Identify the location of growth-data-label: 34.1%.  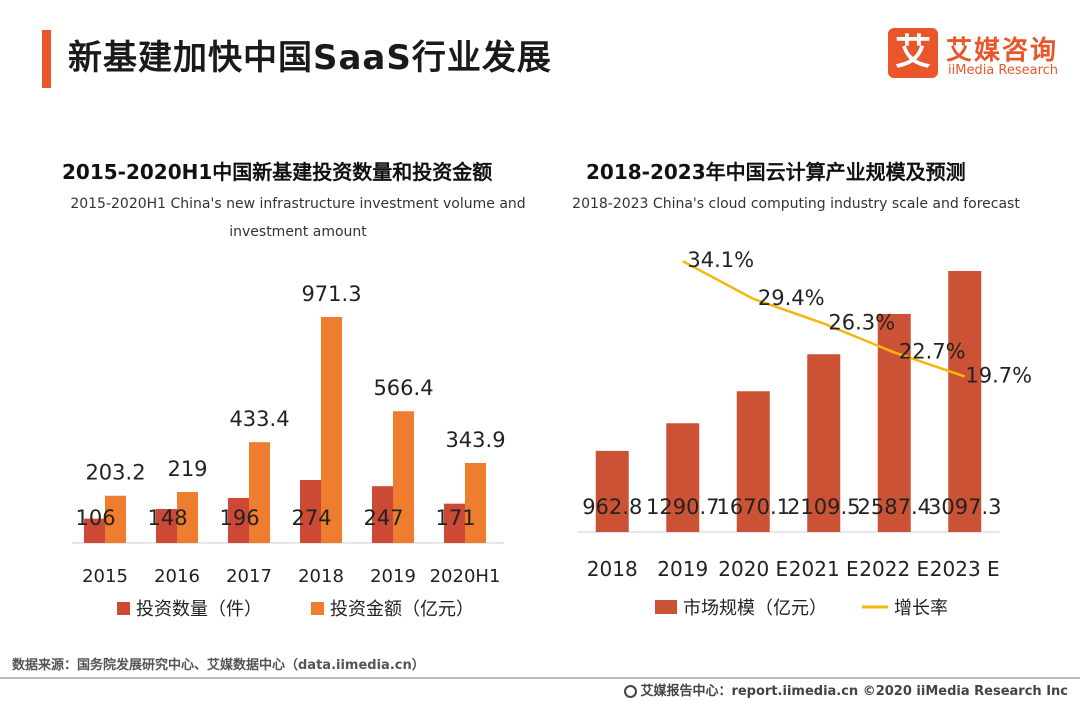
(720, 260).